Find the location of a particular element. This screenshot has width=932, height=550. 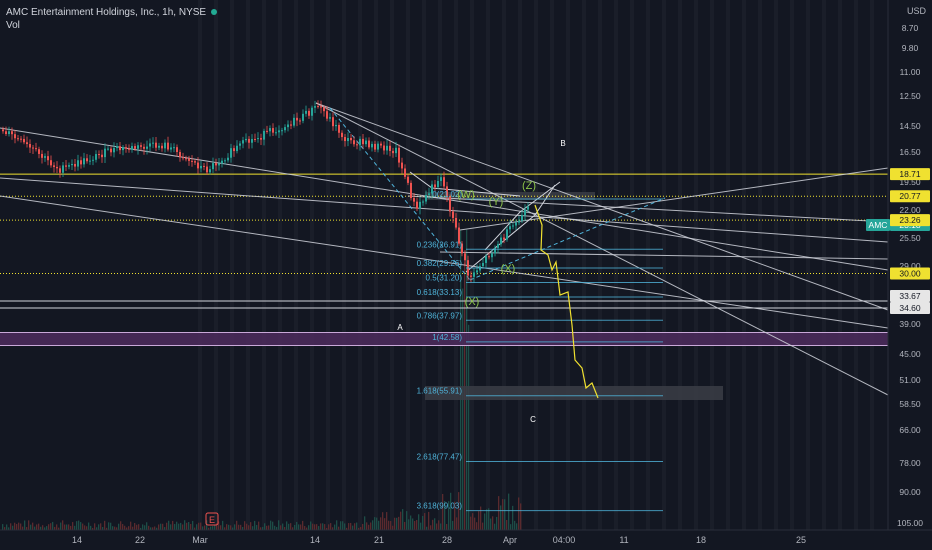

fib-level-label: 0.382(29.26) is located at coordinates (440, 263).